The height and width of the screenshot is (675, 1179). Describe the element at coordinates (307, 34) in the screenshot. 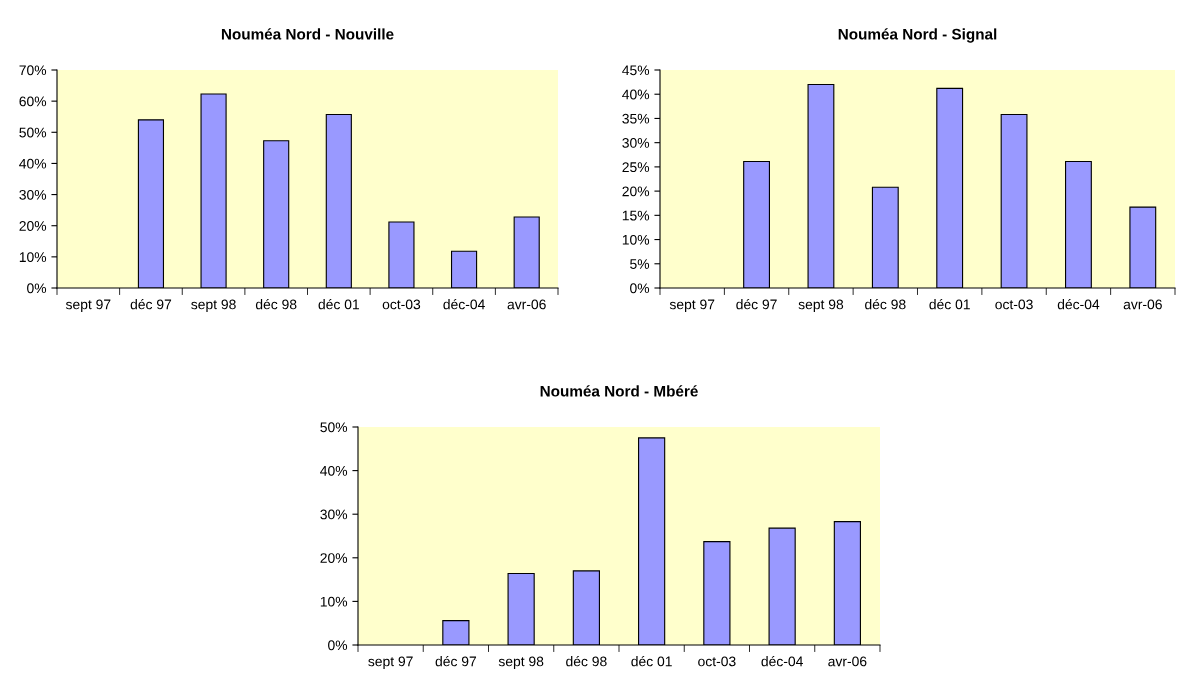

I see `chart-title: Nouméa Nord - Nouville` at that location.